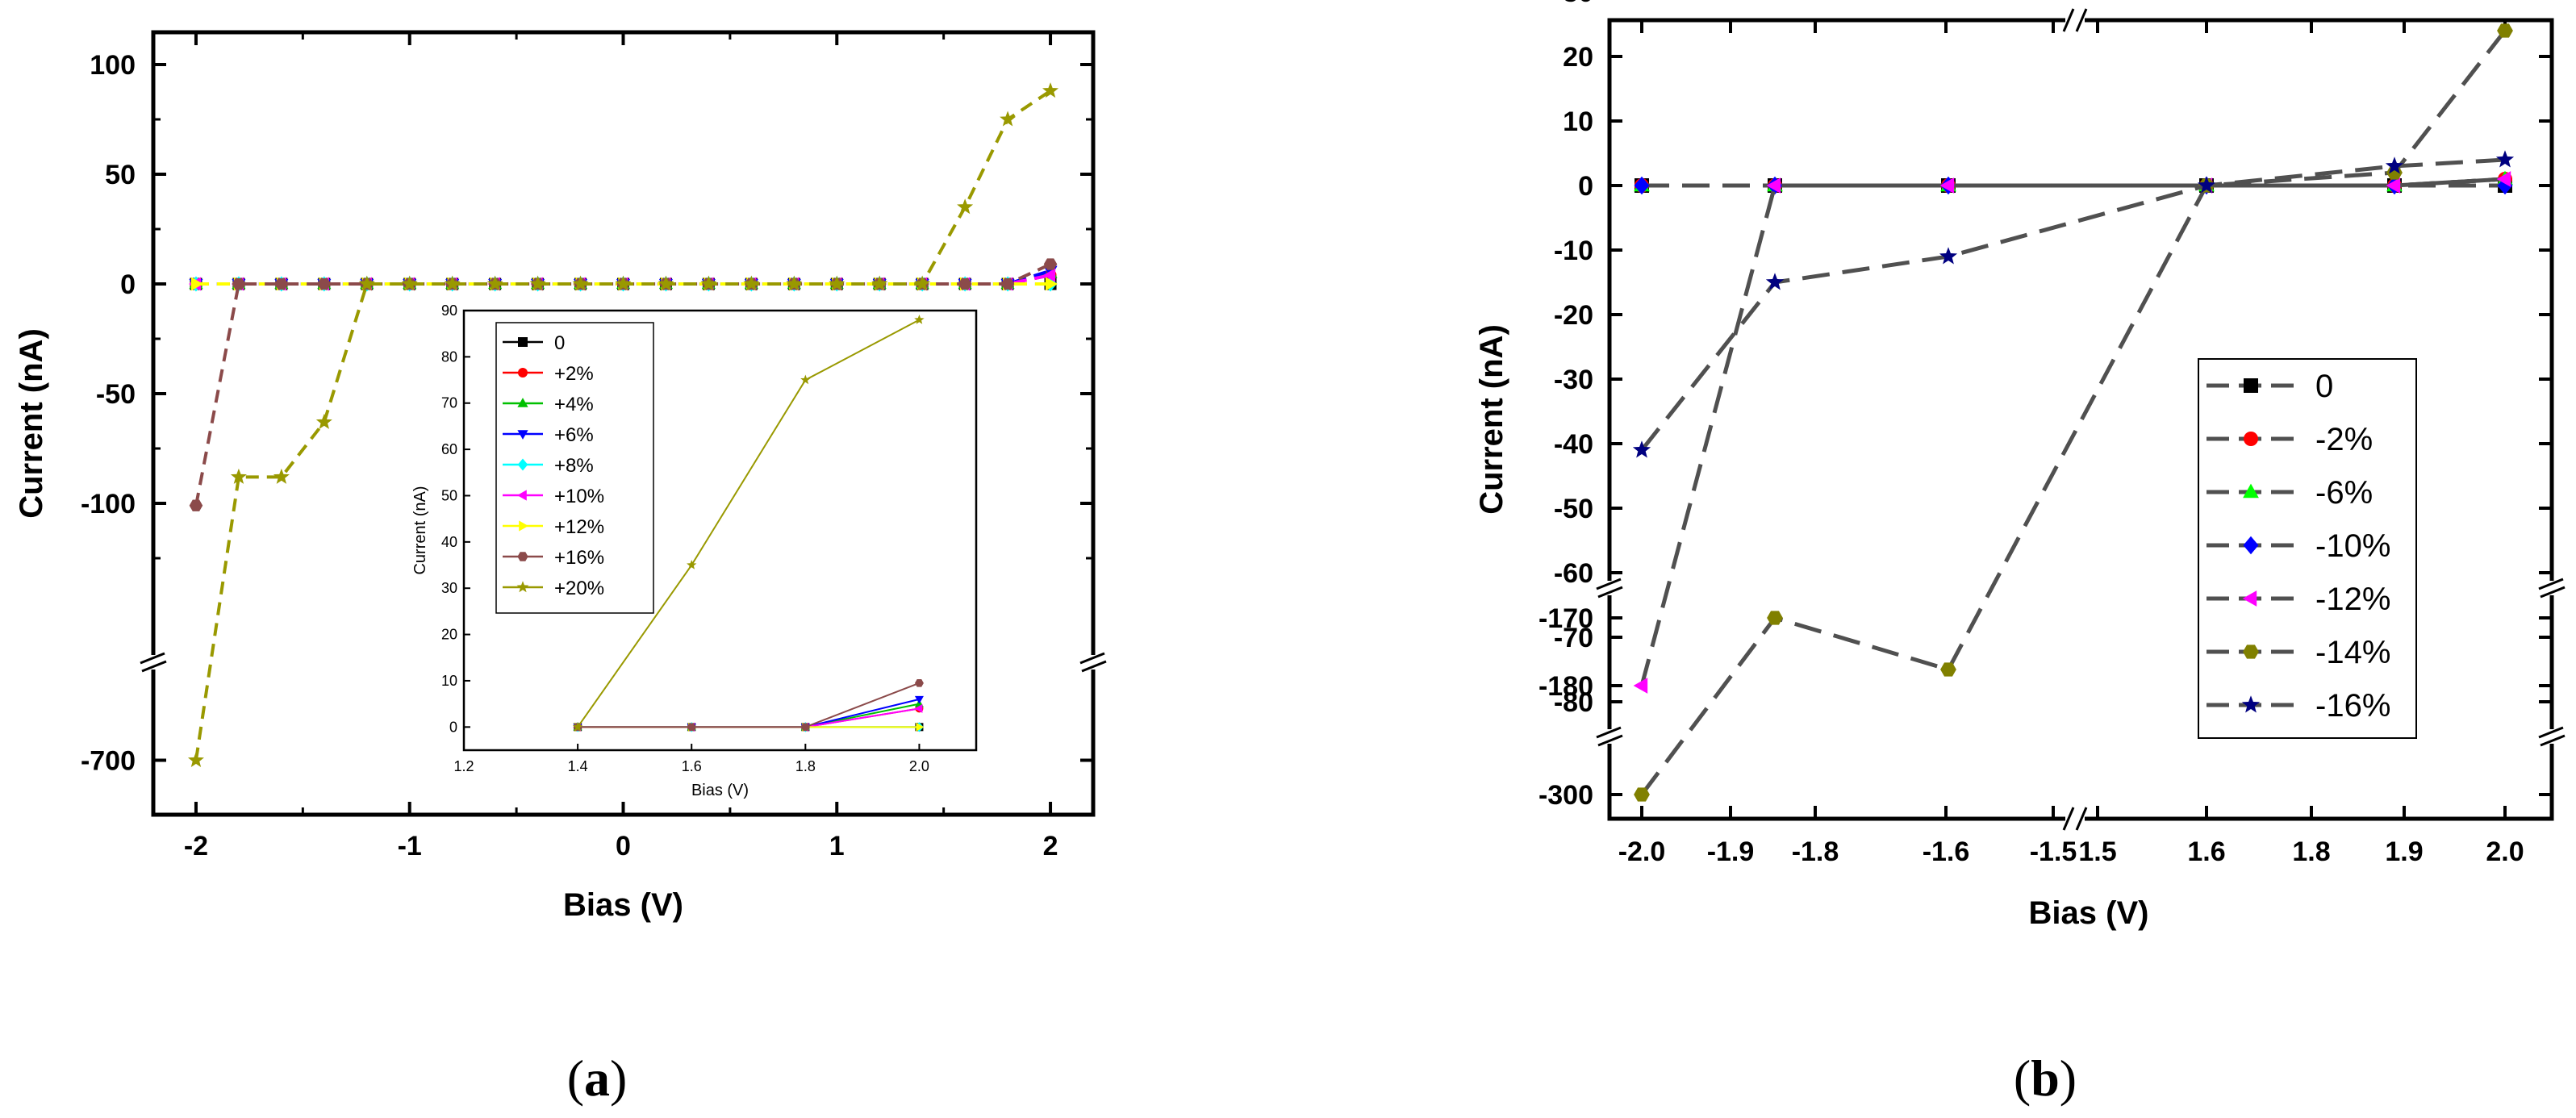 The height and width of the screenshot is (1118, 2576). What do you see at coordinates (154, 666) in the screenshot?
I see `axis-break-left-stroke` at bounding box center [154, 666].